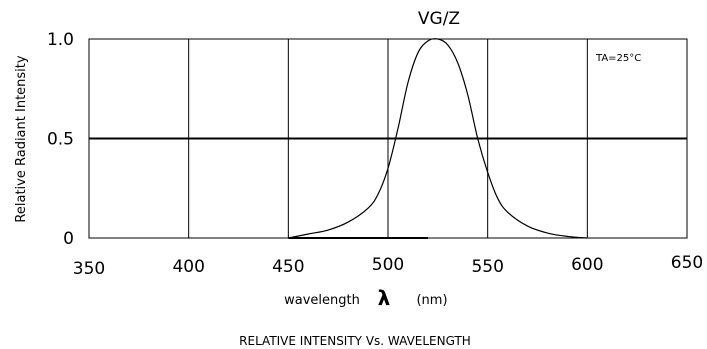 This screenshot has height=349, width=707. I want to click on x-tick-label: 650, so click(687, 263).